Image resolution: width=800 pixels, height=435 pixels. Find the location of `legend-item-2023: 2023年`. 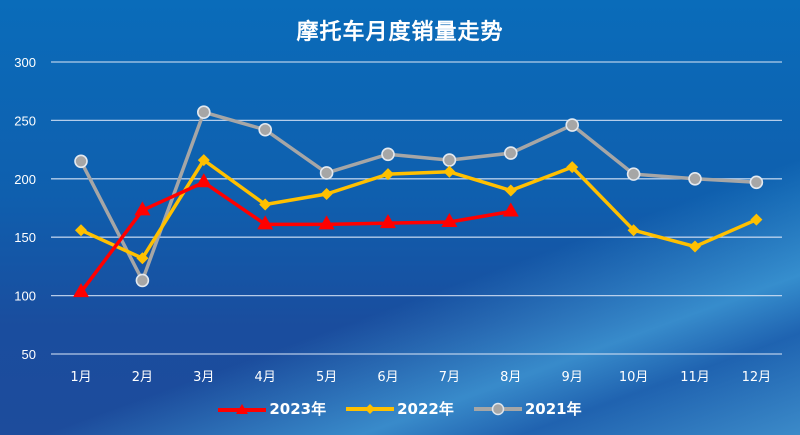

legend-item-2023: 2023年 is located at coordinates (272, 408).